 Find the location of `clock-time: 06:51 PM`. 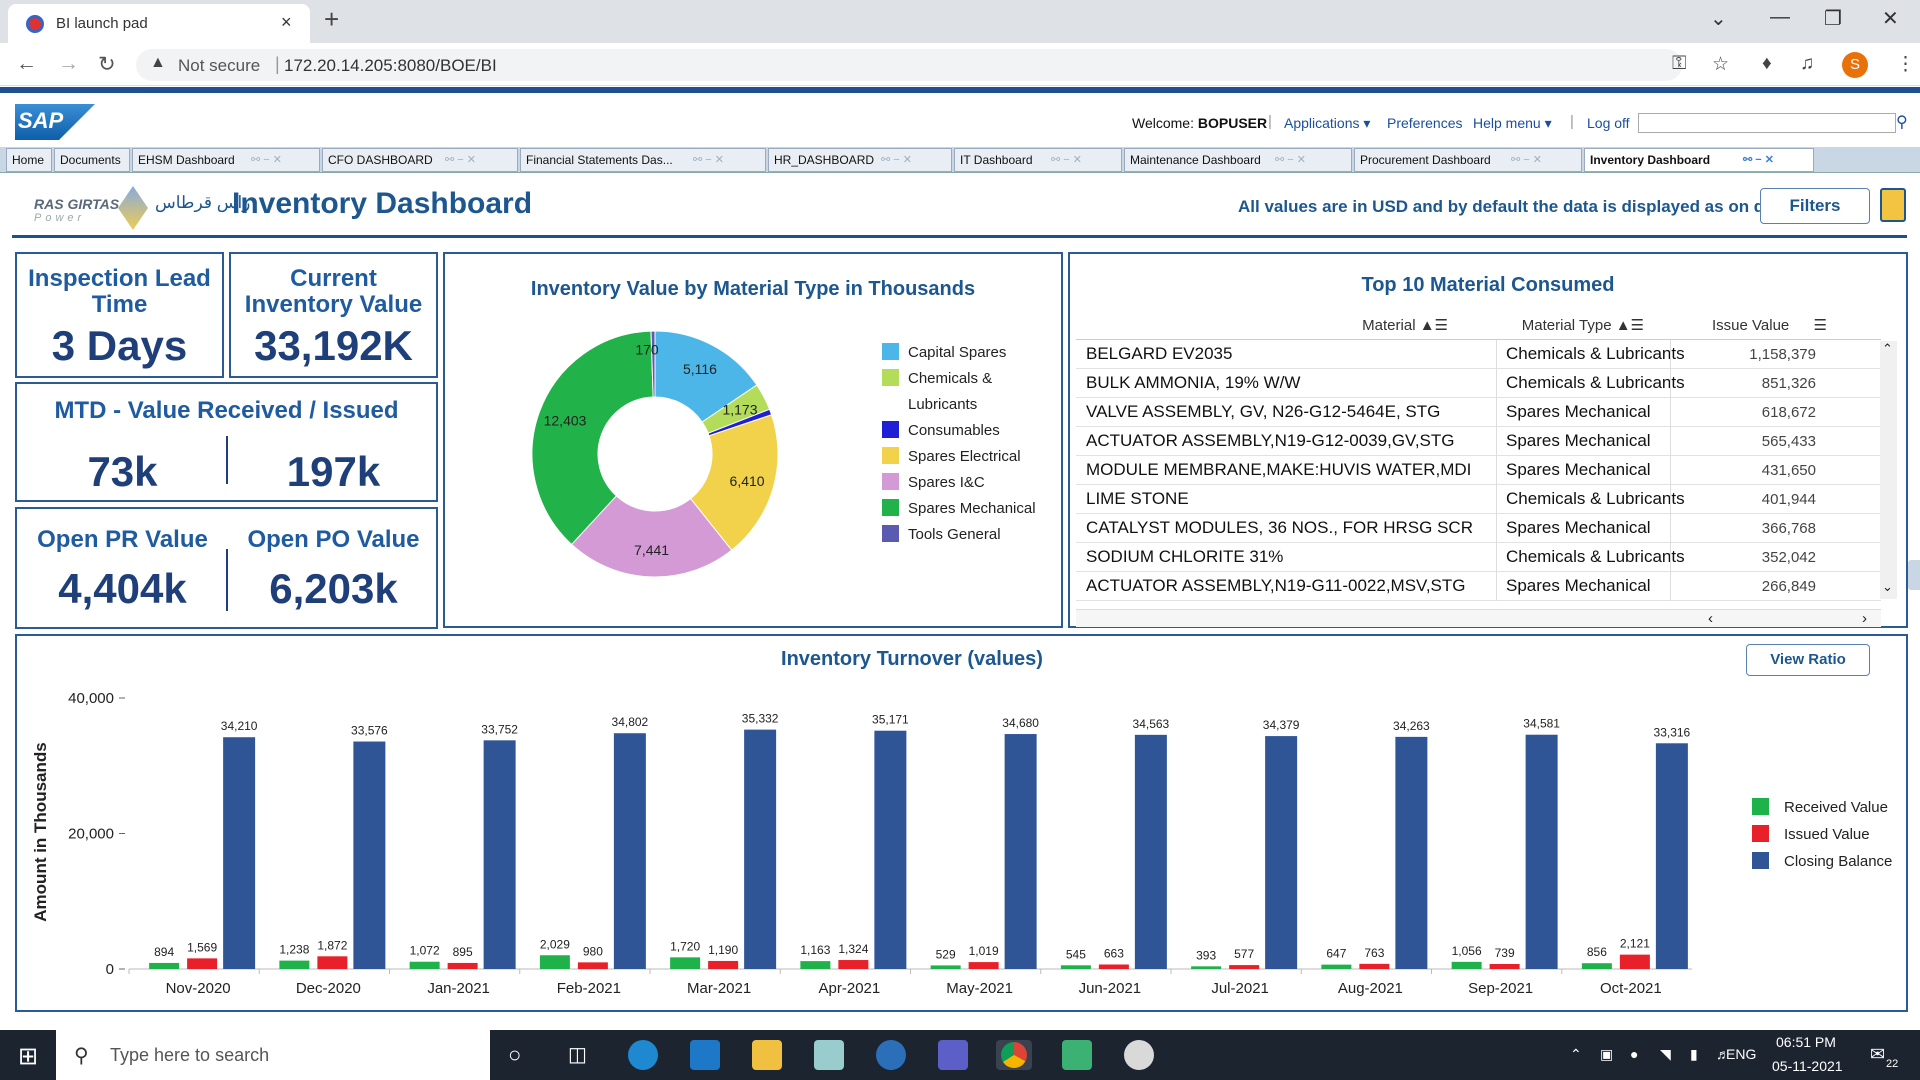

clock-time: 06:51 PM is located at coordinates (1806, 1042).